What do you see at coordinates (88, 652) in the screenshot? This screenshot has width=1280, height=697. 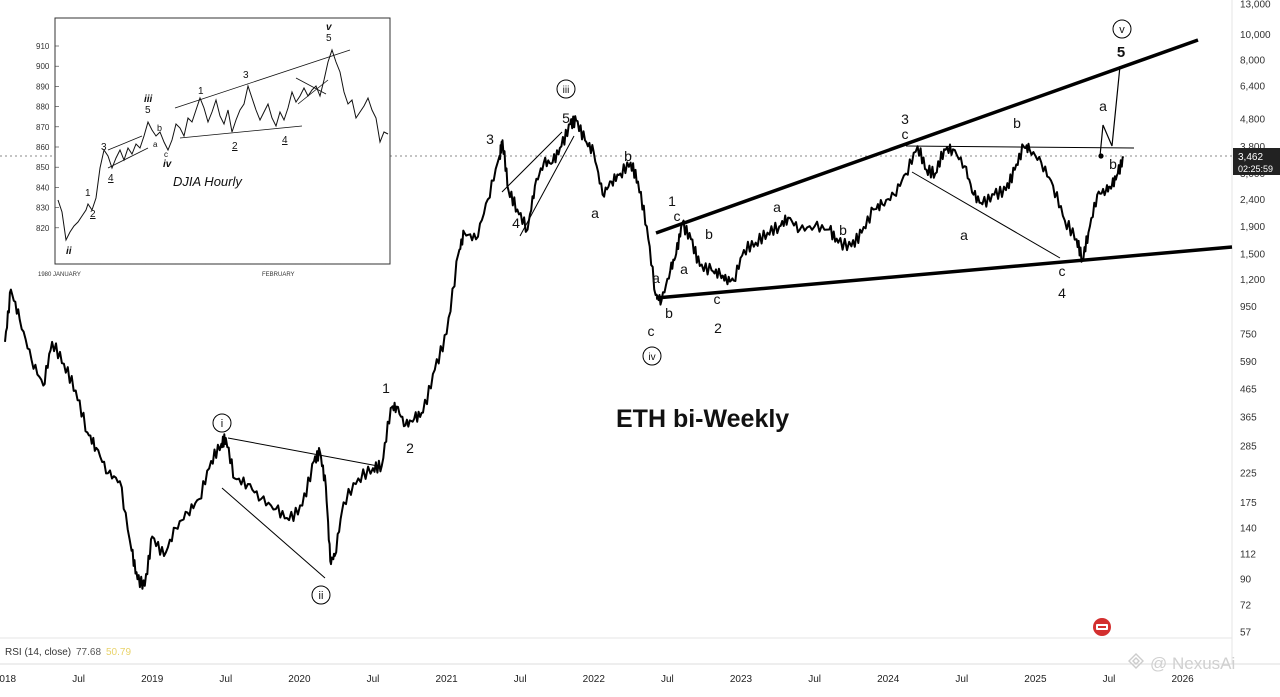 I see `rsi-value: 77.68` at bounding box center [88, 652].